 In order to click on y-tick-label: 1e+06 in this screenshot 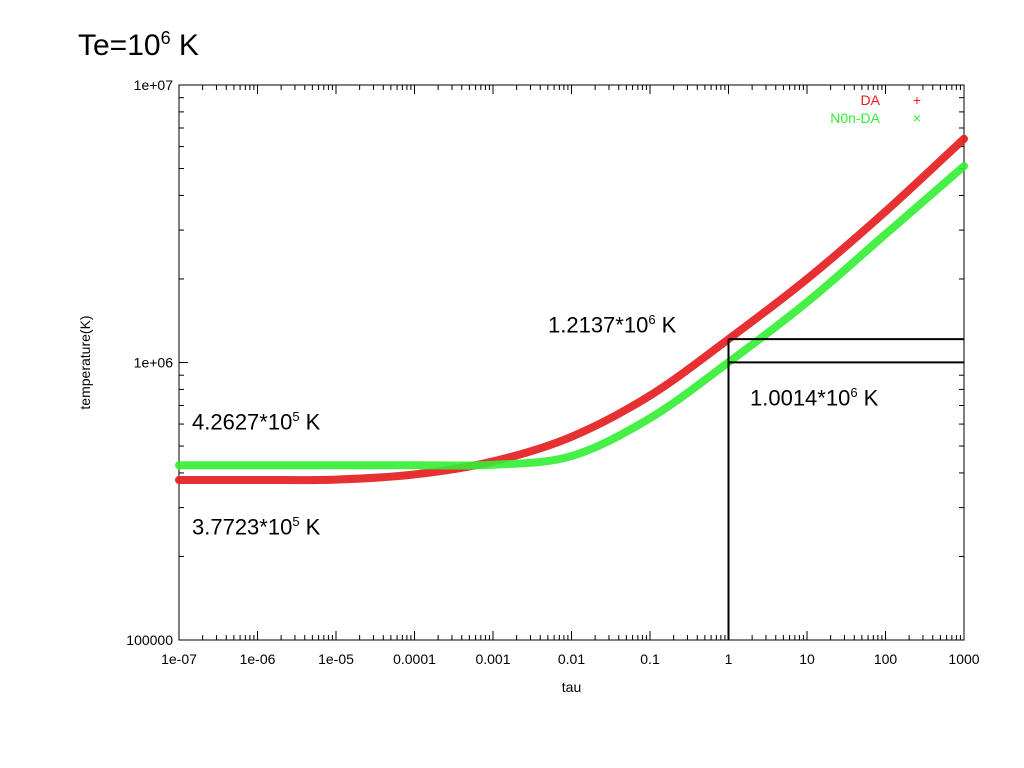, I will do `click(154, 363)`.